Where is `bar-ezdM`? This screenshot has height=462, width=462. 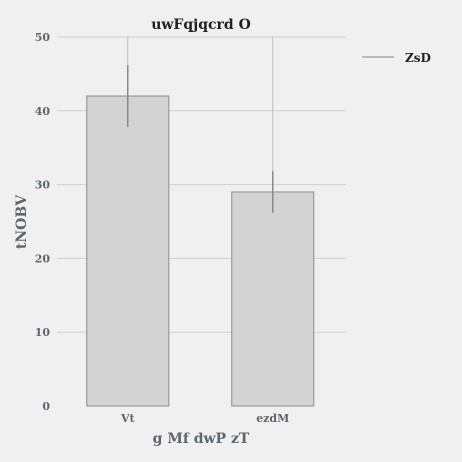 bar-ezdM is located at coordinates (273, 299).